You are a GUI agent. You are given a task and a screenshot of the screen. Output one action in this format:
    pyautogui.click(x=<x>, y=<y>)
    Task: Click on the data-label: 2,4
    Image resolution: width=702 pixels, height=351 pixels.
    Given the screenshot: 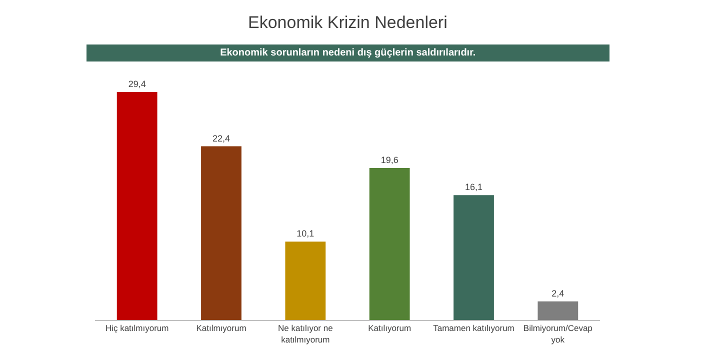 What is the action you would take?
    pyautogui.click(x=558, y=293)
    